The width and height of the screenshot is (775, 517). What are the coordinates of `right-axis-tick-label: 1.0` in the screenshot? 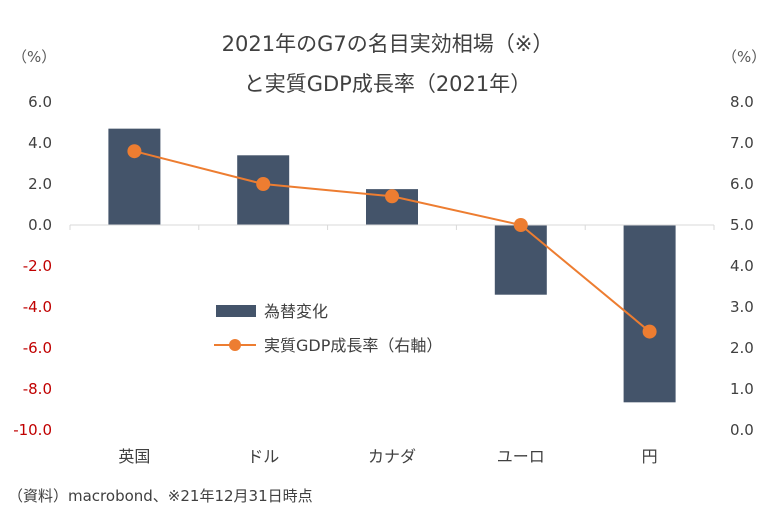 It's located at (742, 389).